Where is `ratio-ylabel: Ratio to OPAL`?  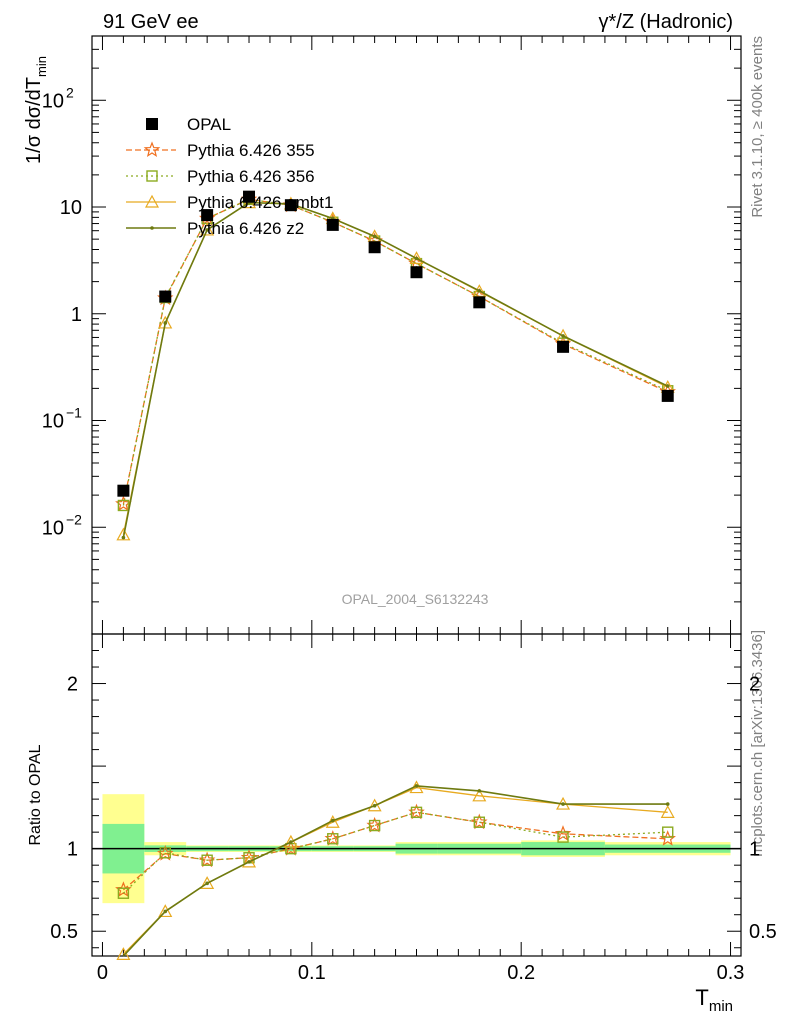
ratio-ylabel: Ratio to OPAL is located at coordinates (35, 794).